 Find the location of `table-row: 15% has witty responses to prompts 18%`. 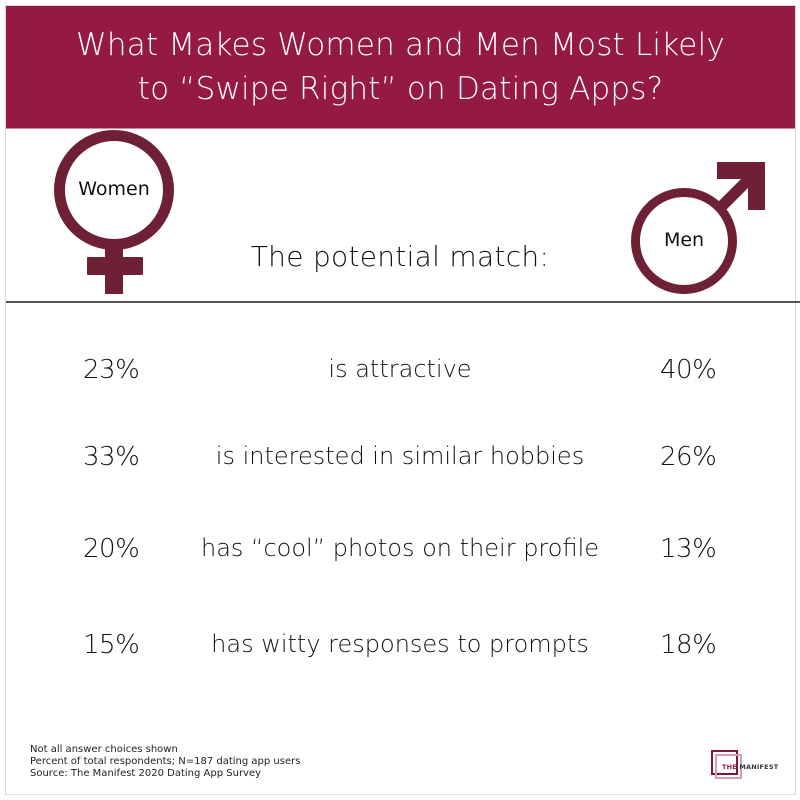

table-row: 15% has witty responses to prompts 18% is located at coordinates (400, 650).